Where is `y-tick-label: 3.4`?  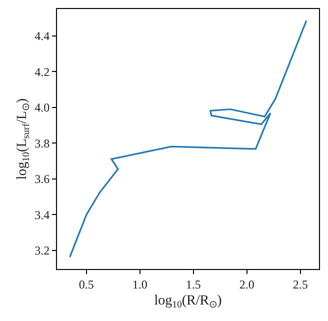 y-tick-label: 3.4 is located at coordinates (42, 215).